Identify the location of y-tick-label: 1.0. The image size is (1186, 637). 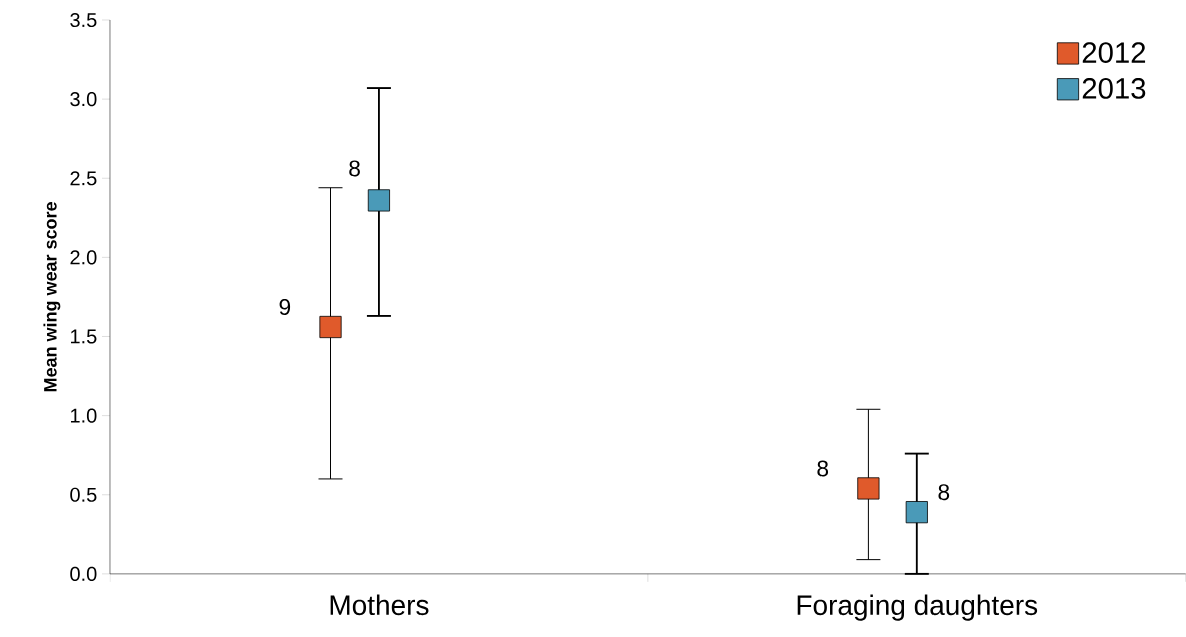
(84, 415).